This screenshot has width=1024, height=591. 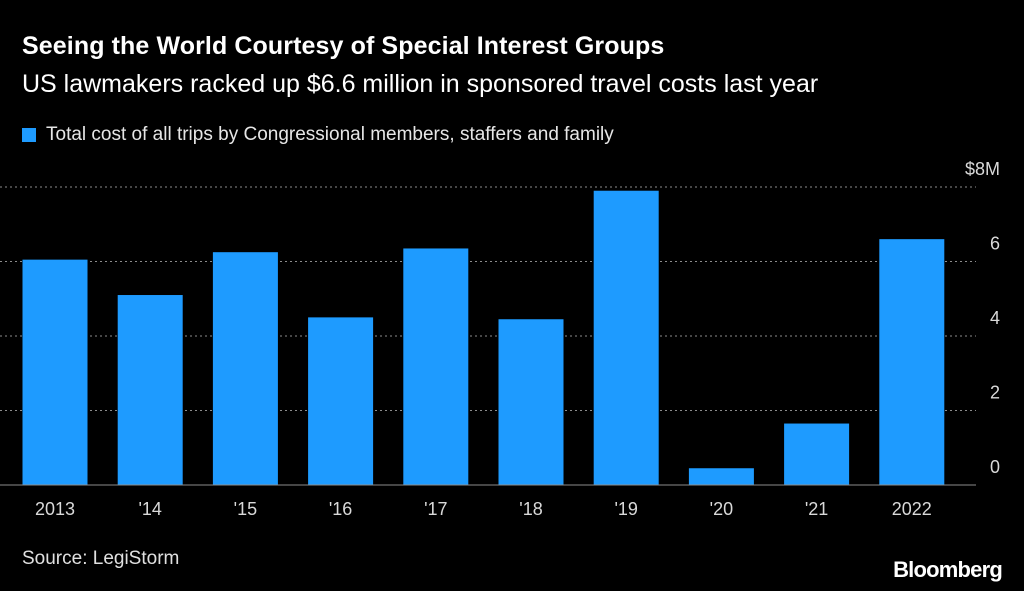 I want to click on bloomberg-logo: Bloomberg, so click(x=948, y=569).